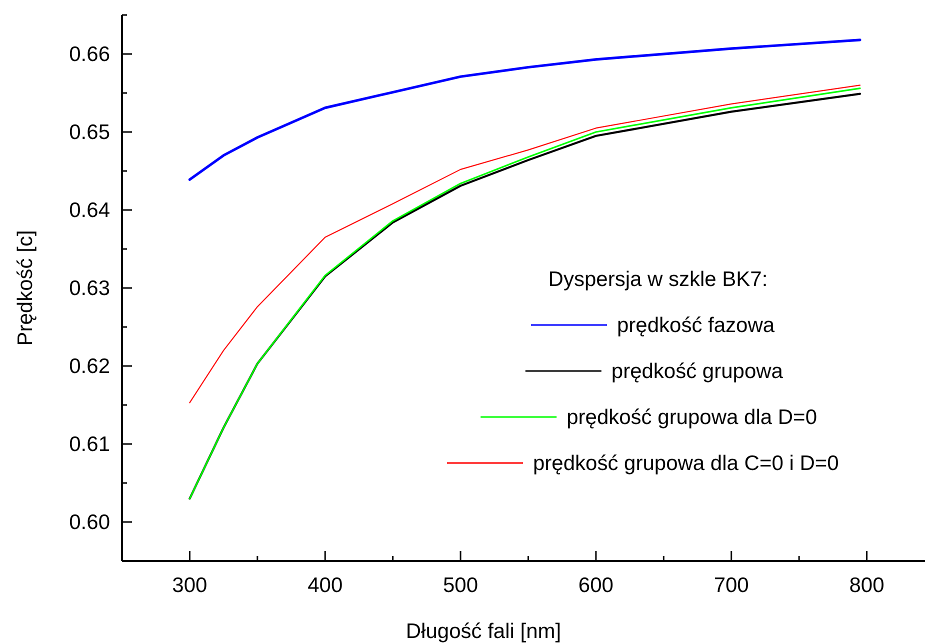 Image resolution: width=925 pixels, height=644 pixels. Describe the element at coordinates (25, 288) in the screenshot. I see `y-axis-title: Prędkość [c]` at that location.